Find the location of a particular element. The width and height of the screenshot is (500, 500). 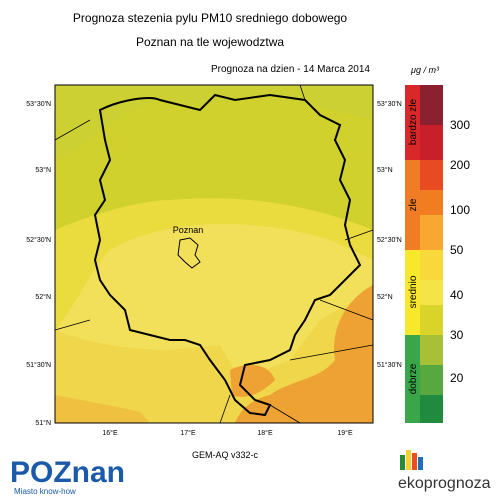

level-label: 100 is located at coordinates (460, 210).